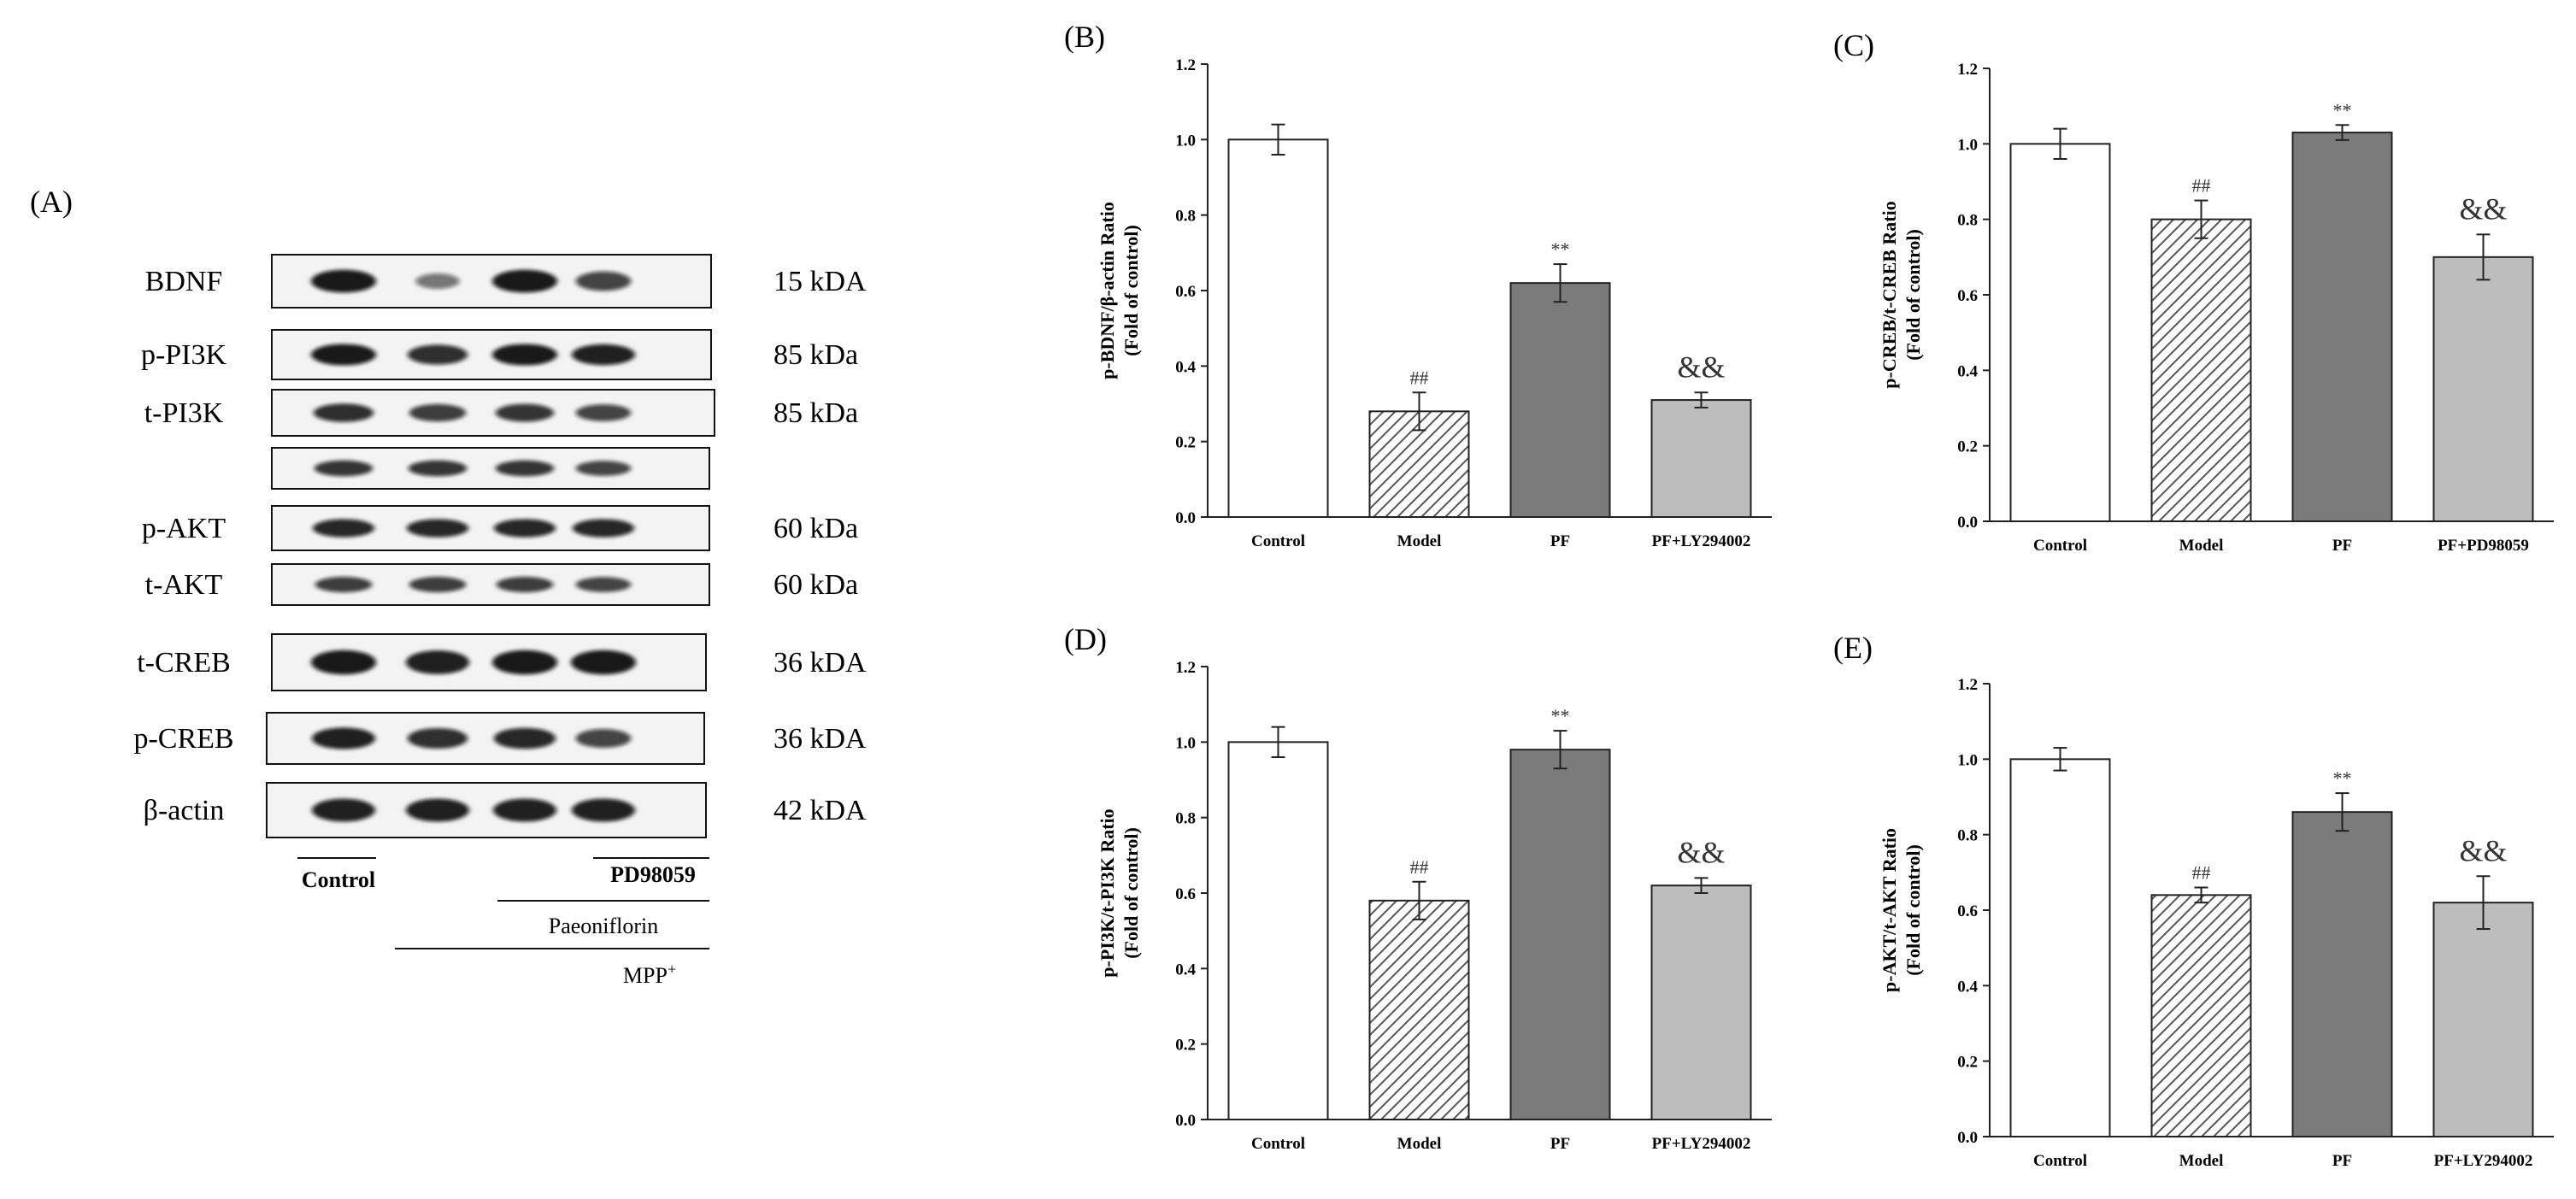  What do you see at coordinates (1085, 639) in the screenshot?
I see `panel-label: (D)` at bounding box center [1085, 639].